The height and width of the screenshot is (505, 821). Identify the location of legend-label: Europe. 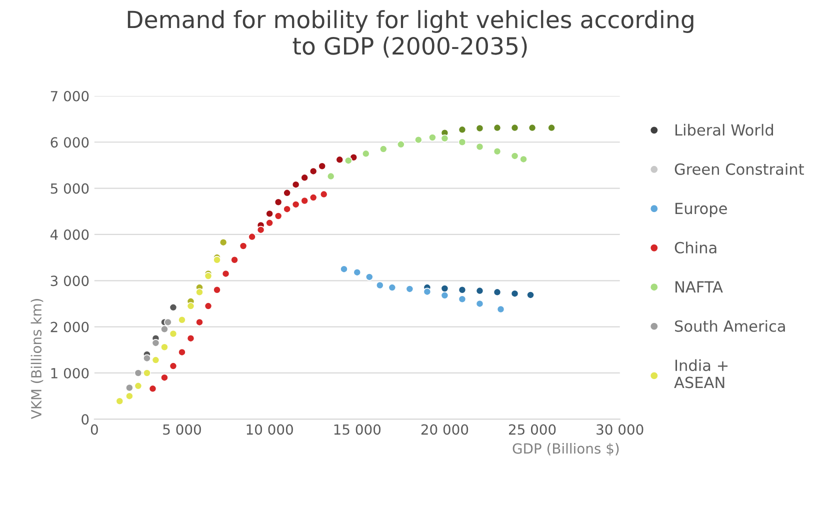
(701, 210).